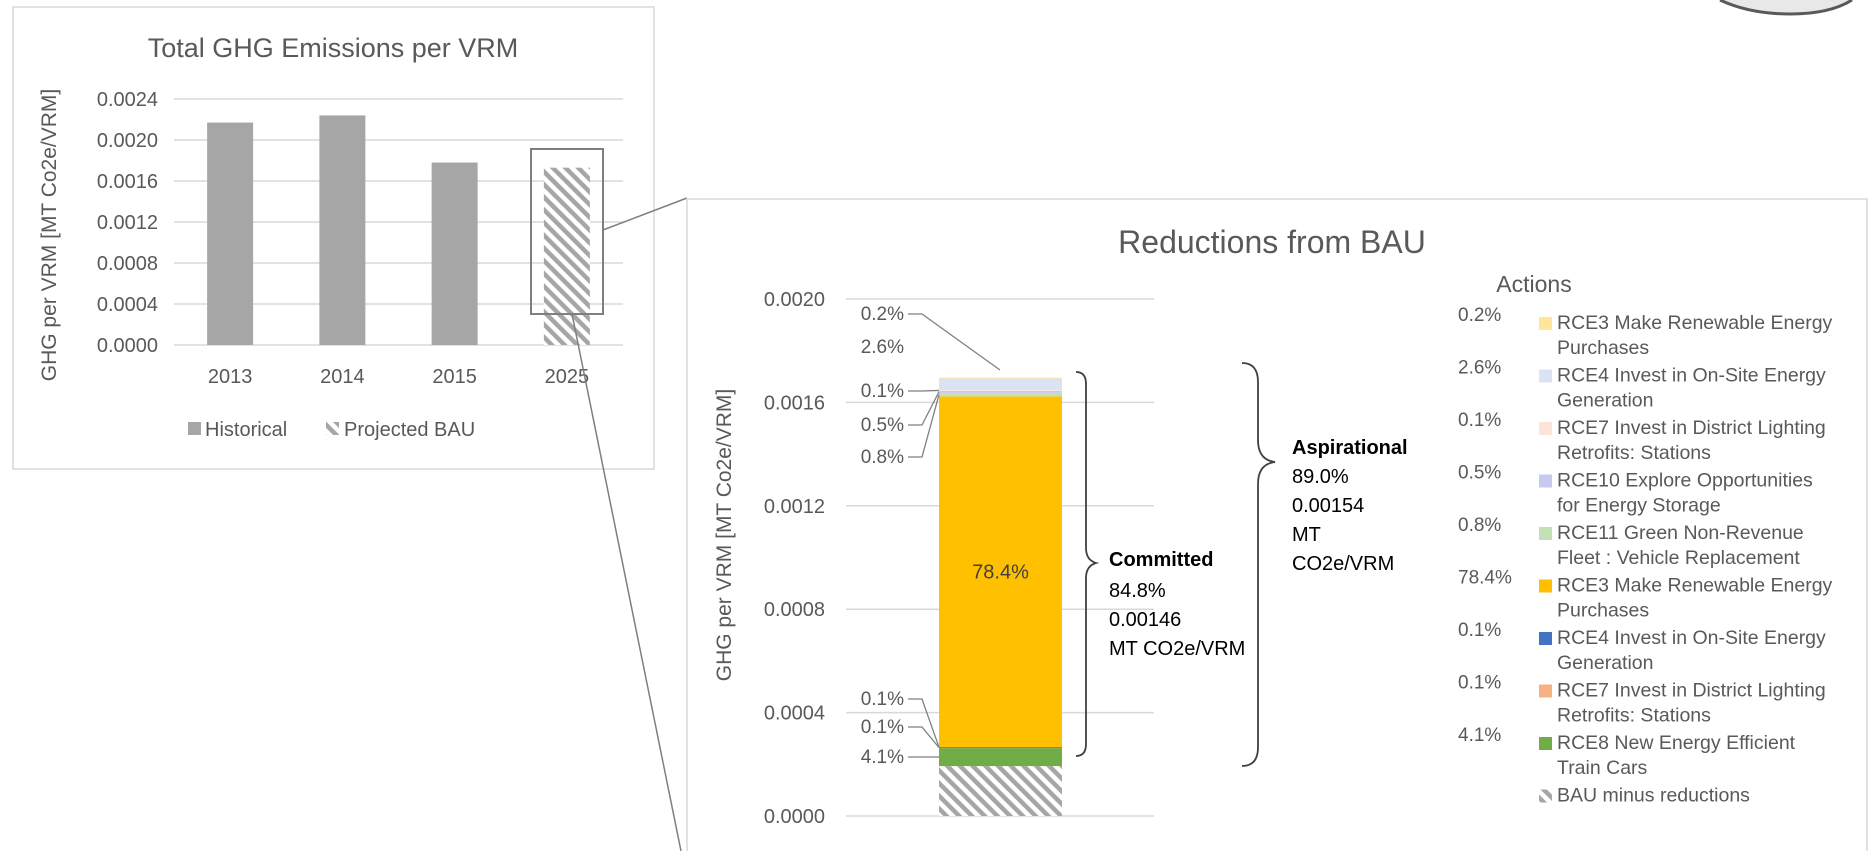  What do you see at coordinates (1328, 506) in the screenshot?
I see `aspirational-value: 0.00154` at bounding box center [1328, 506].